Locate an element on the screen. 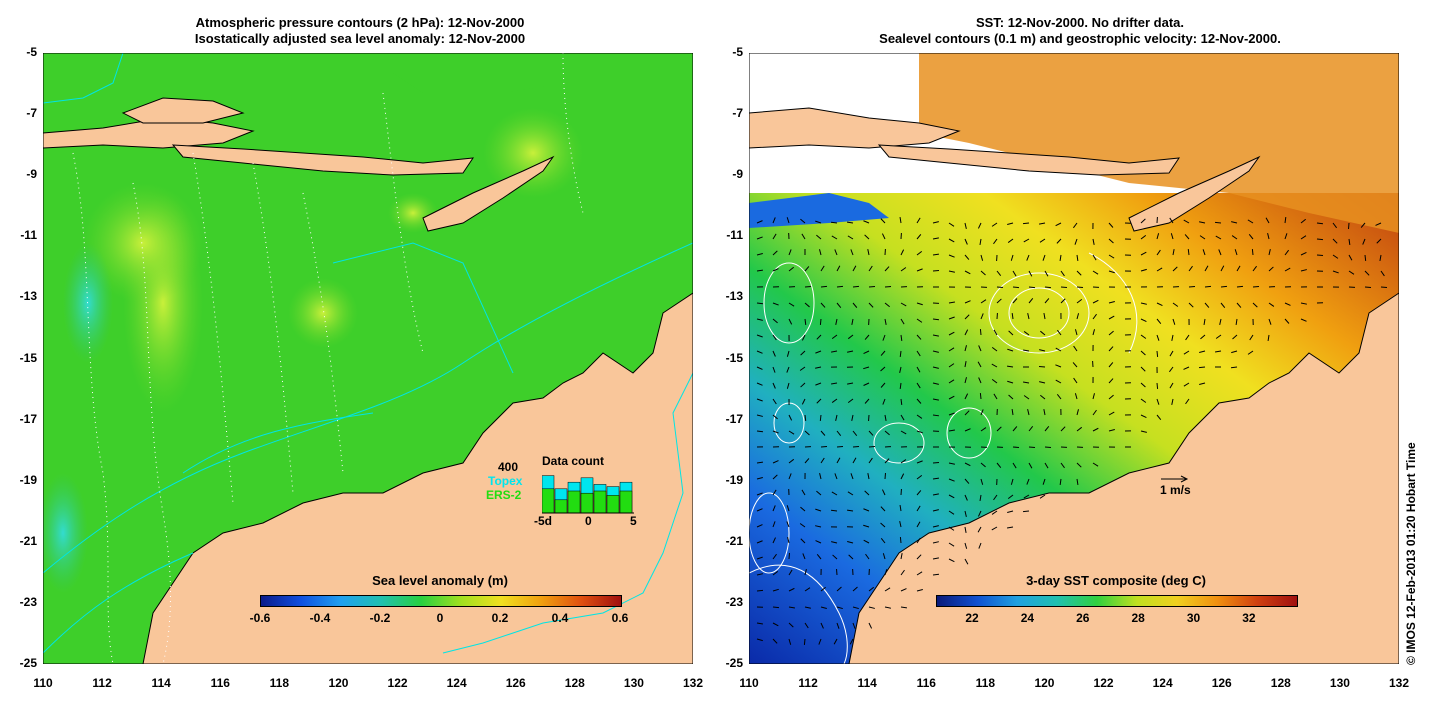 Image resolution: width=1440 pixels, height=710 pixels. right-xtick: 124 is located at coordinates (1162, 683).